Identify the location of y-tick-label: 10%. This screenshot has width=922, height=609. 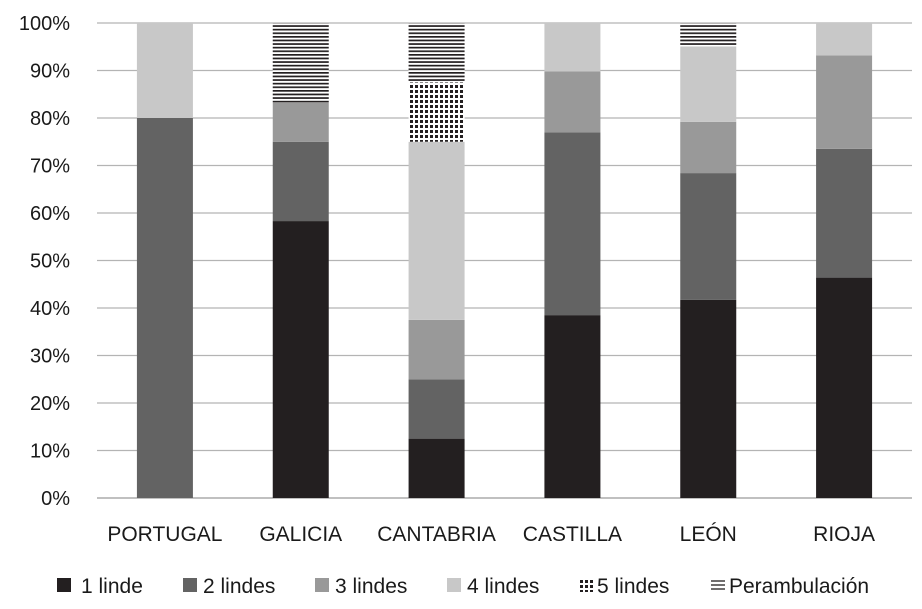
(50, 452).